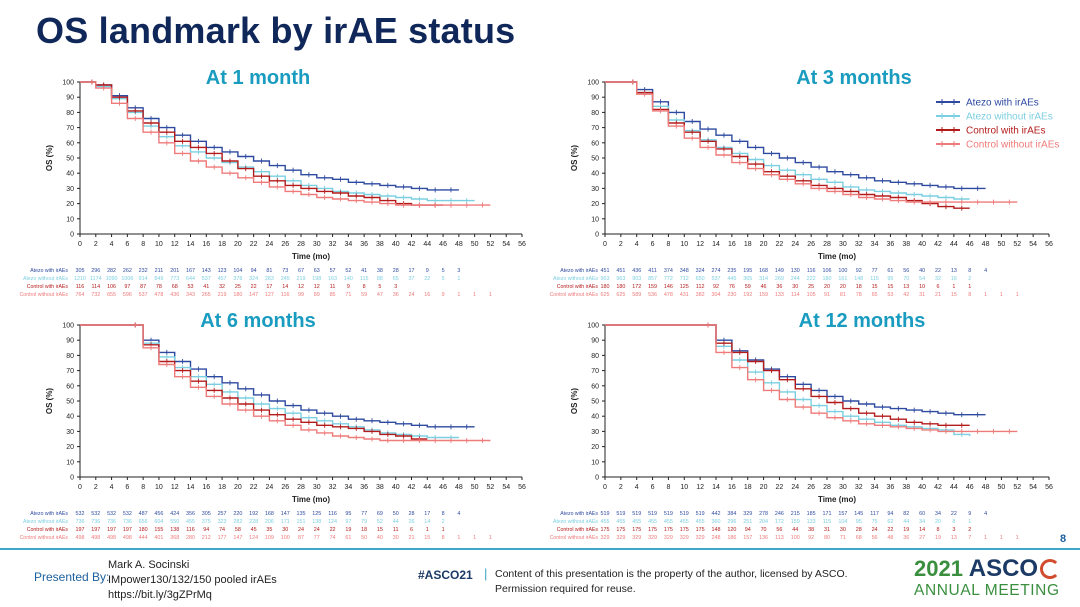 The height and width of the screenshot is (607, 1080). What do you see at coordinates (95, 295) in the screenshot?
I see `at-risk-value: 732` at bounding box center [95, 295].